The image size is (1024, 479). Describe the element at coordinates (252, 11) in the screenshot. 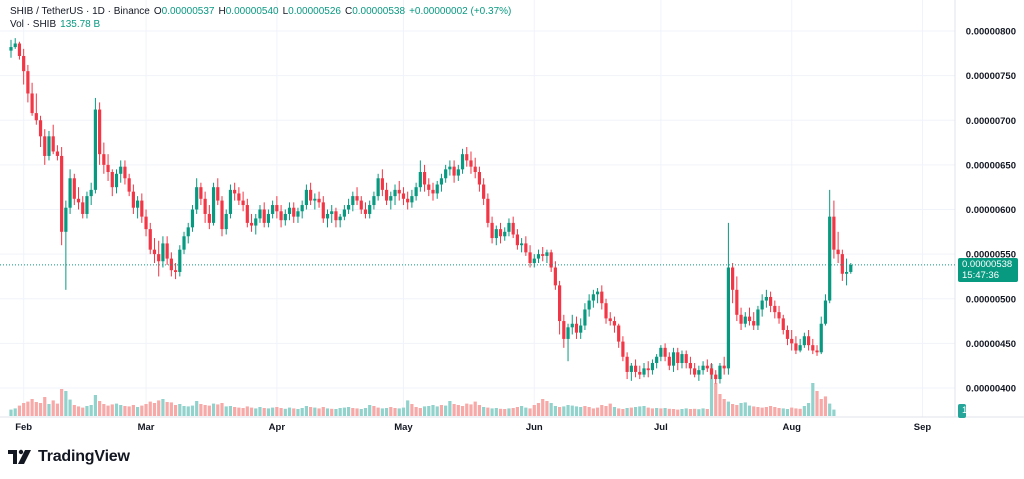

I see `high-value: 0.00000540` at that location.